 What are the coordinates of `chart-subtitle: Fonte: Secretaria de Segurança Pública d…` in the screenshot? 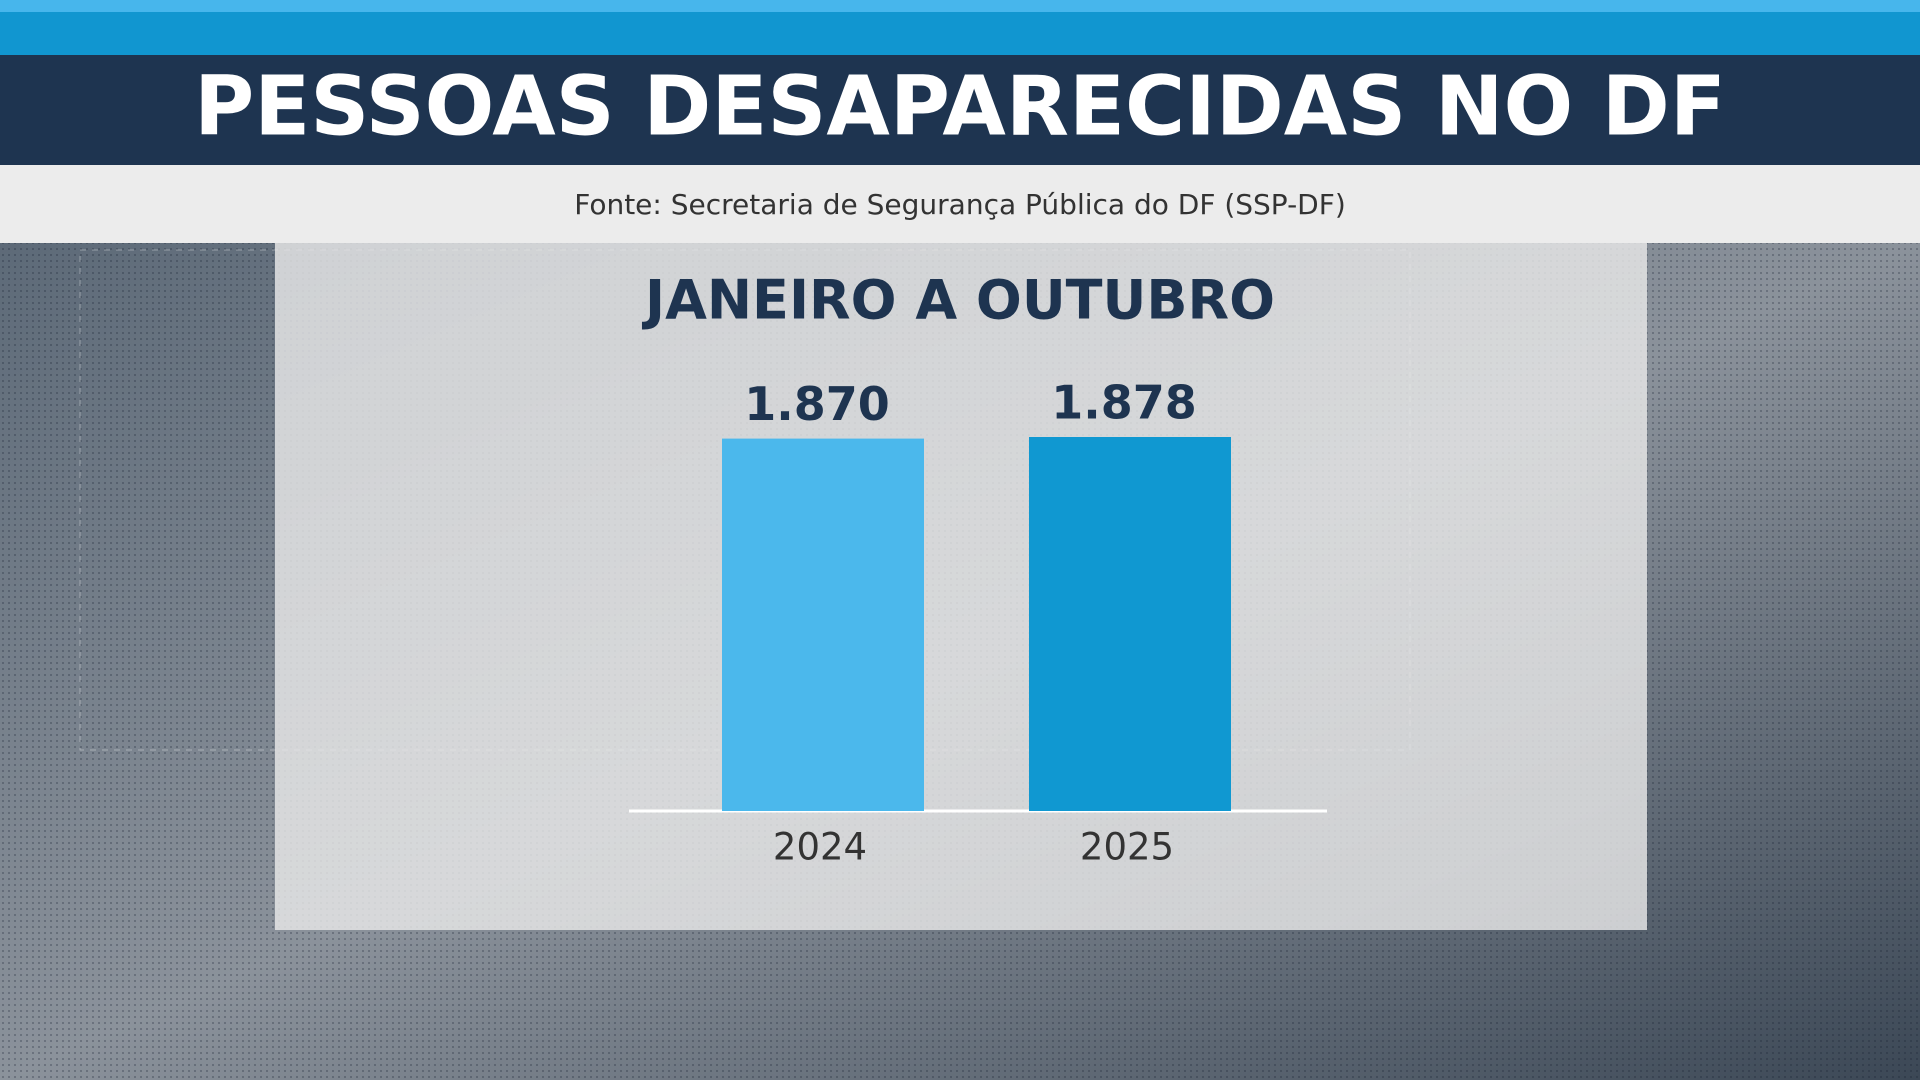 It's located at (960, 204).